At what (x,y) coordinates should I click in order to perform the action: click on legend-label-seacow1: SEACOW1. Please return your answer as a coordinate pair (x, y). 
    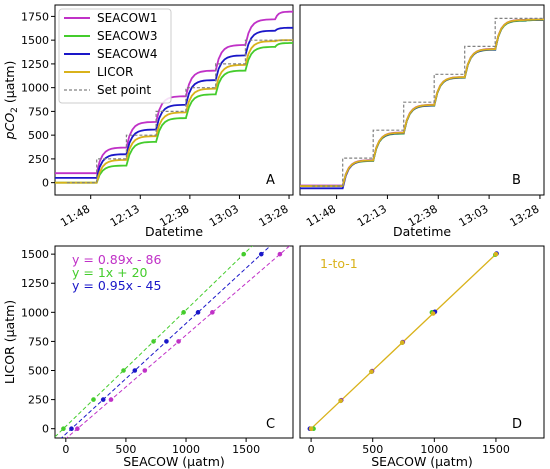
    Looking at the image, I should click on (127, 18).